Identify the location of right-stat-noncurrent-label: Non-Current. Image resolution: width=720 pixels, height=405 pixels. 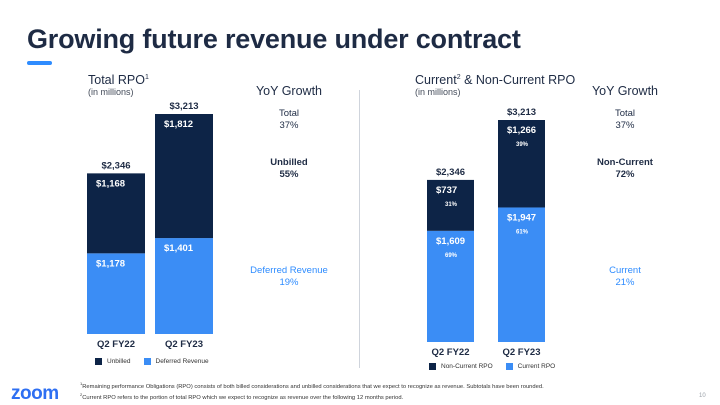
(625, 162).